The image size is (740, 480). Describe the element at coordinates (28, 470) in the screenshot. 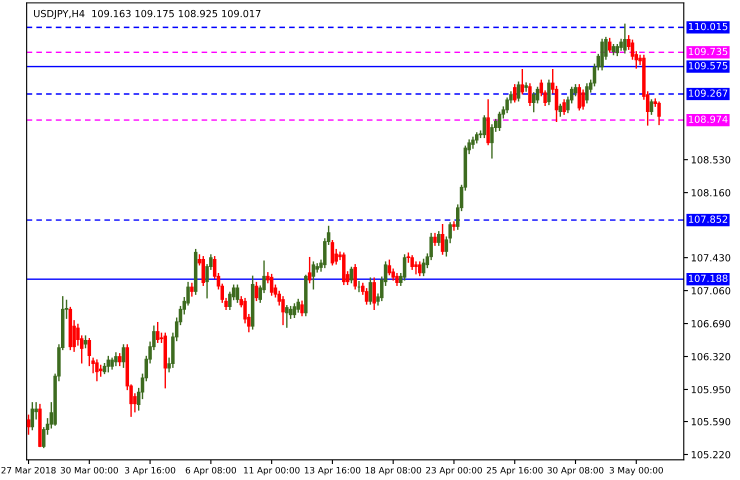

I see `x-tick-label: 27 Mar 2018` at that location.